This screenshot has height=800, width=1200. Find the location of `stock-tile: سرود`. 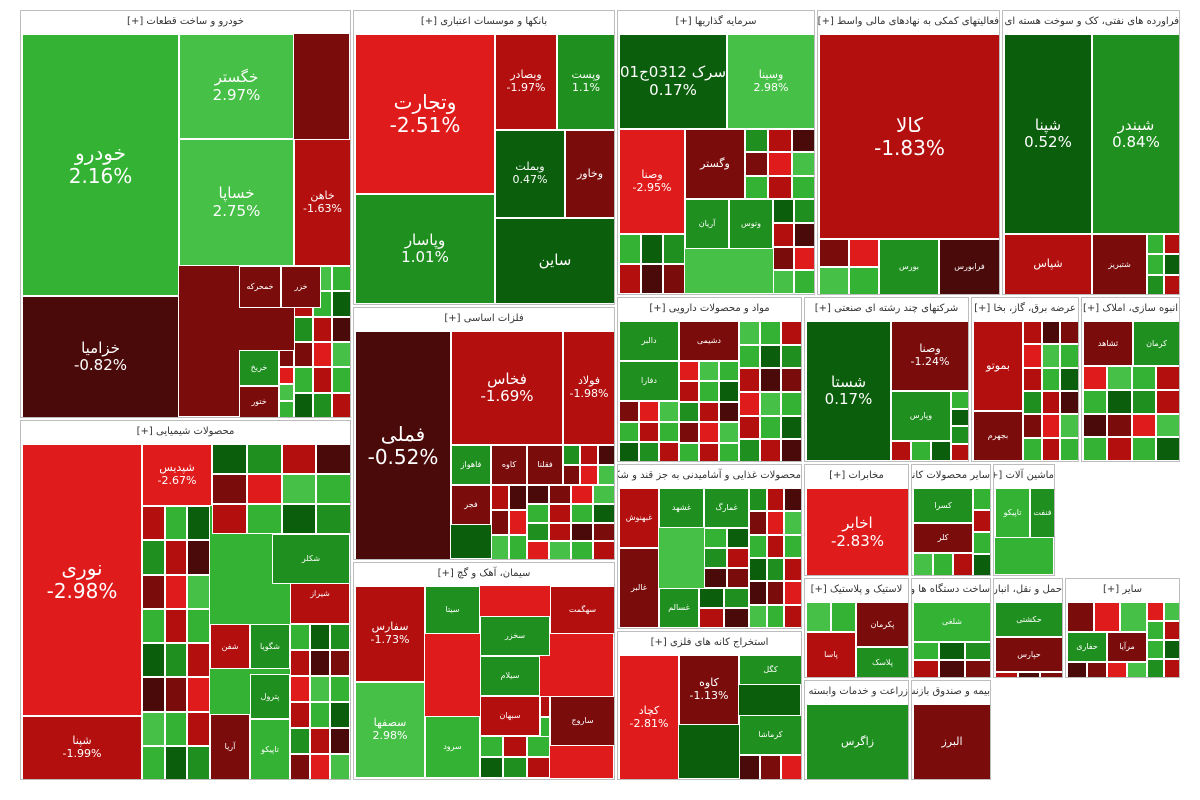

stock-tile: سرود is located at coordinates (452, 747).